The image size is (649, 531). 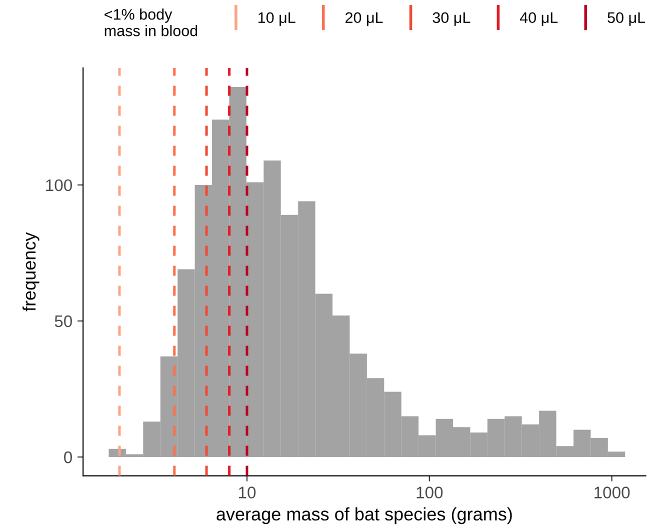 What do you see at coordinates (364, 515) in the screenshot?
I see `x-axis-title: average mass of bat species (grams)` at bounding box center [364, 515].